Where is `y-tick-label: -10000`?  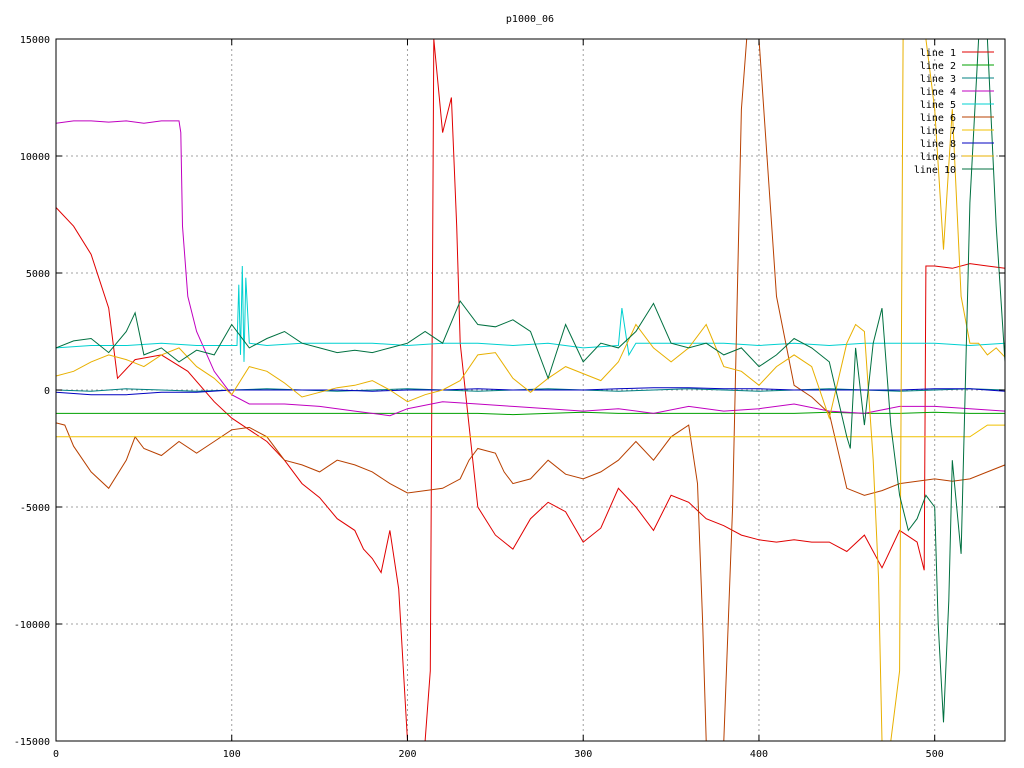 y-tick-label: -10000 is located at coordinates (32, 625).